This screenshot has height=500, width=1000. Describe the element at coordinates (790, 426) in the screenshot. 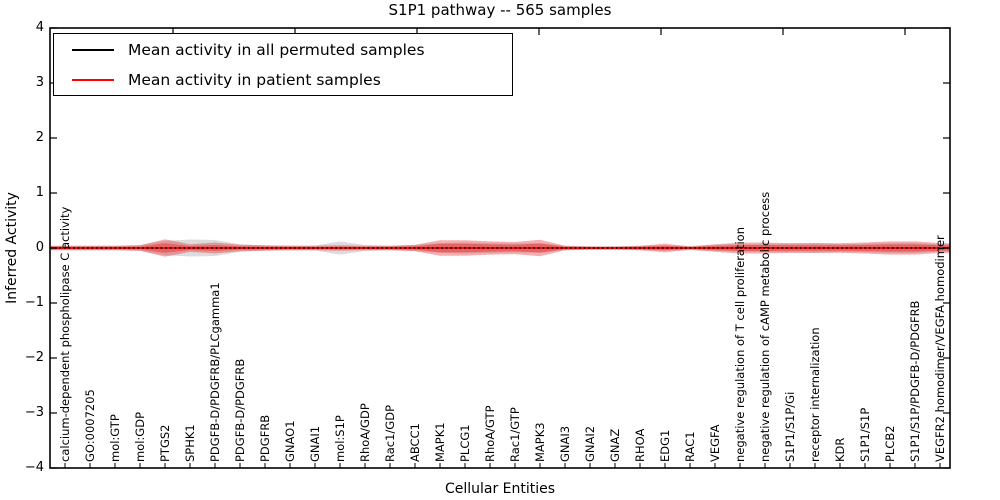

I see `x-tick-label: S1P1/S1P/Gi` at that location.